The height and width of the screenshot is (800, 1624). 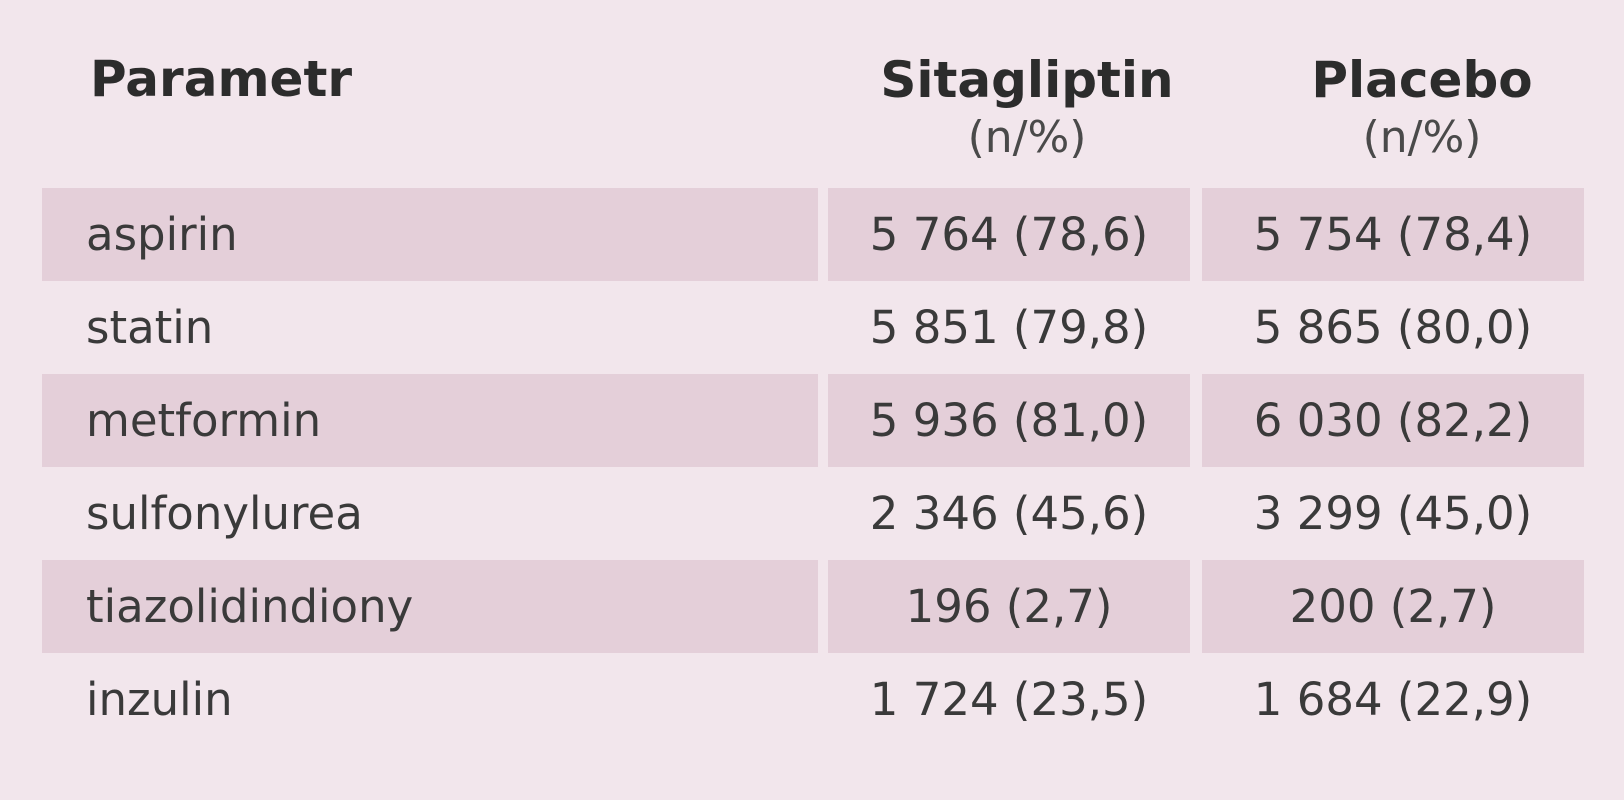 I want to click on header-sitagliptin-unit: (n/%), so click(x=1027, y=137).